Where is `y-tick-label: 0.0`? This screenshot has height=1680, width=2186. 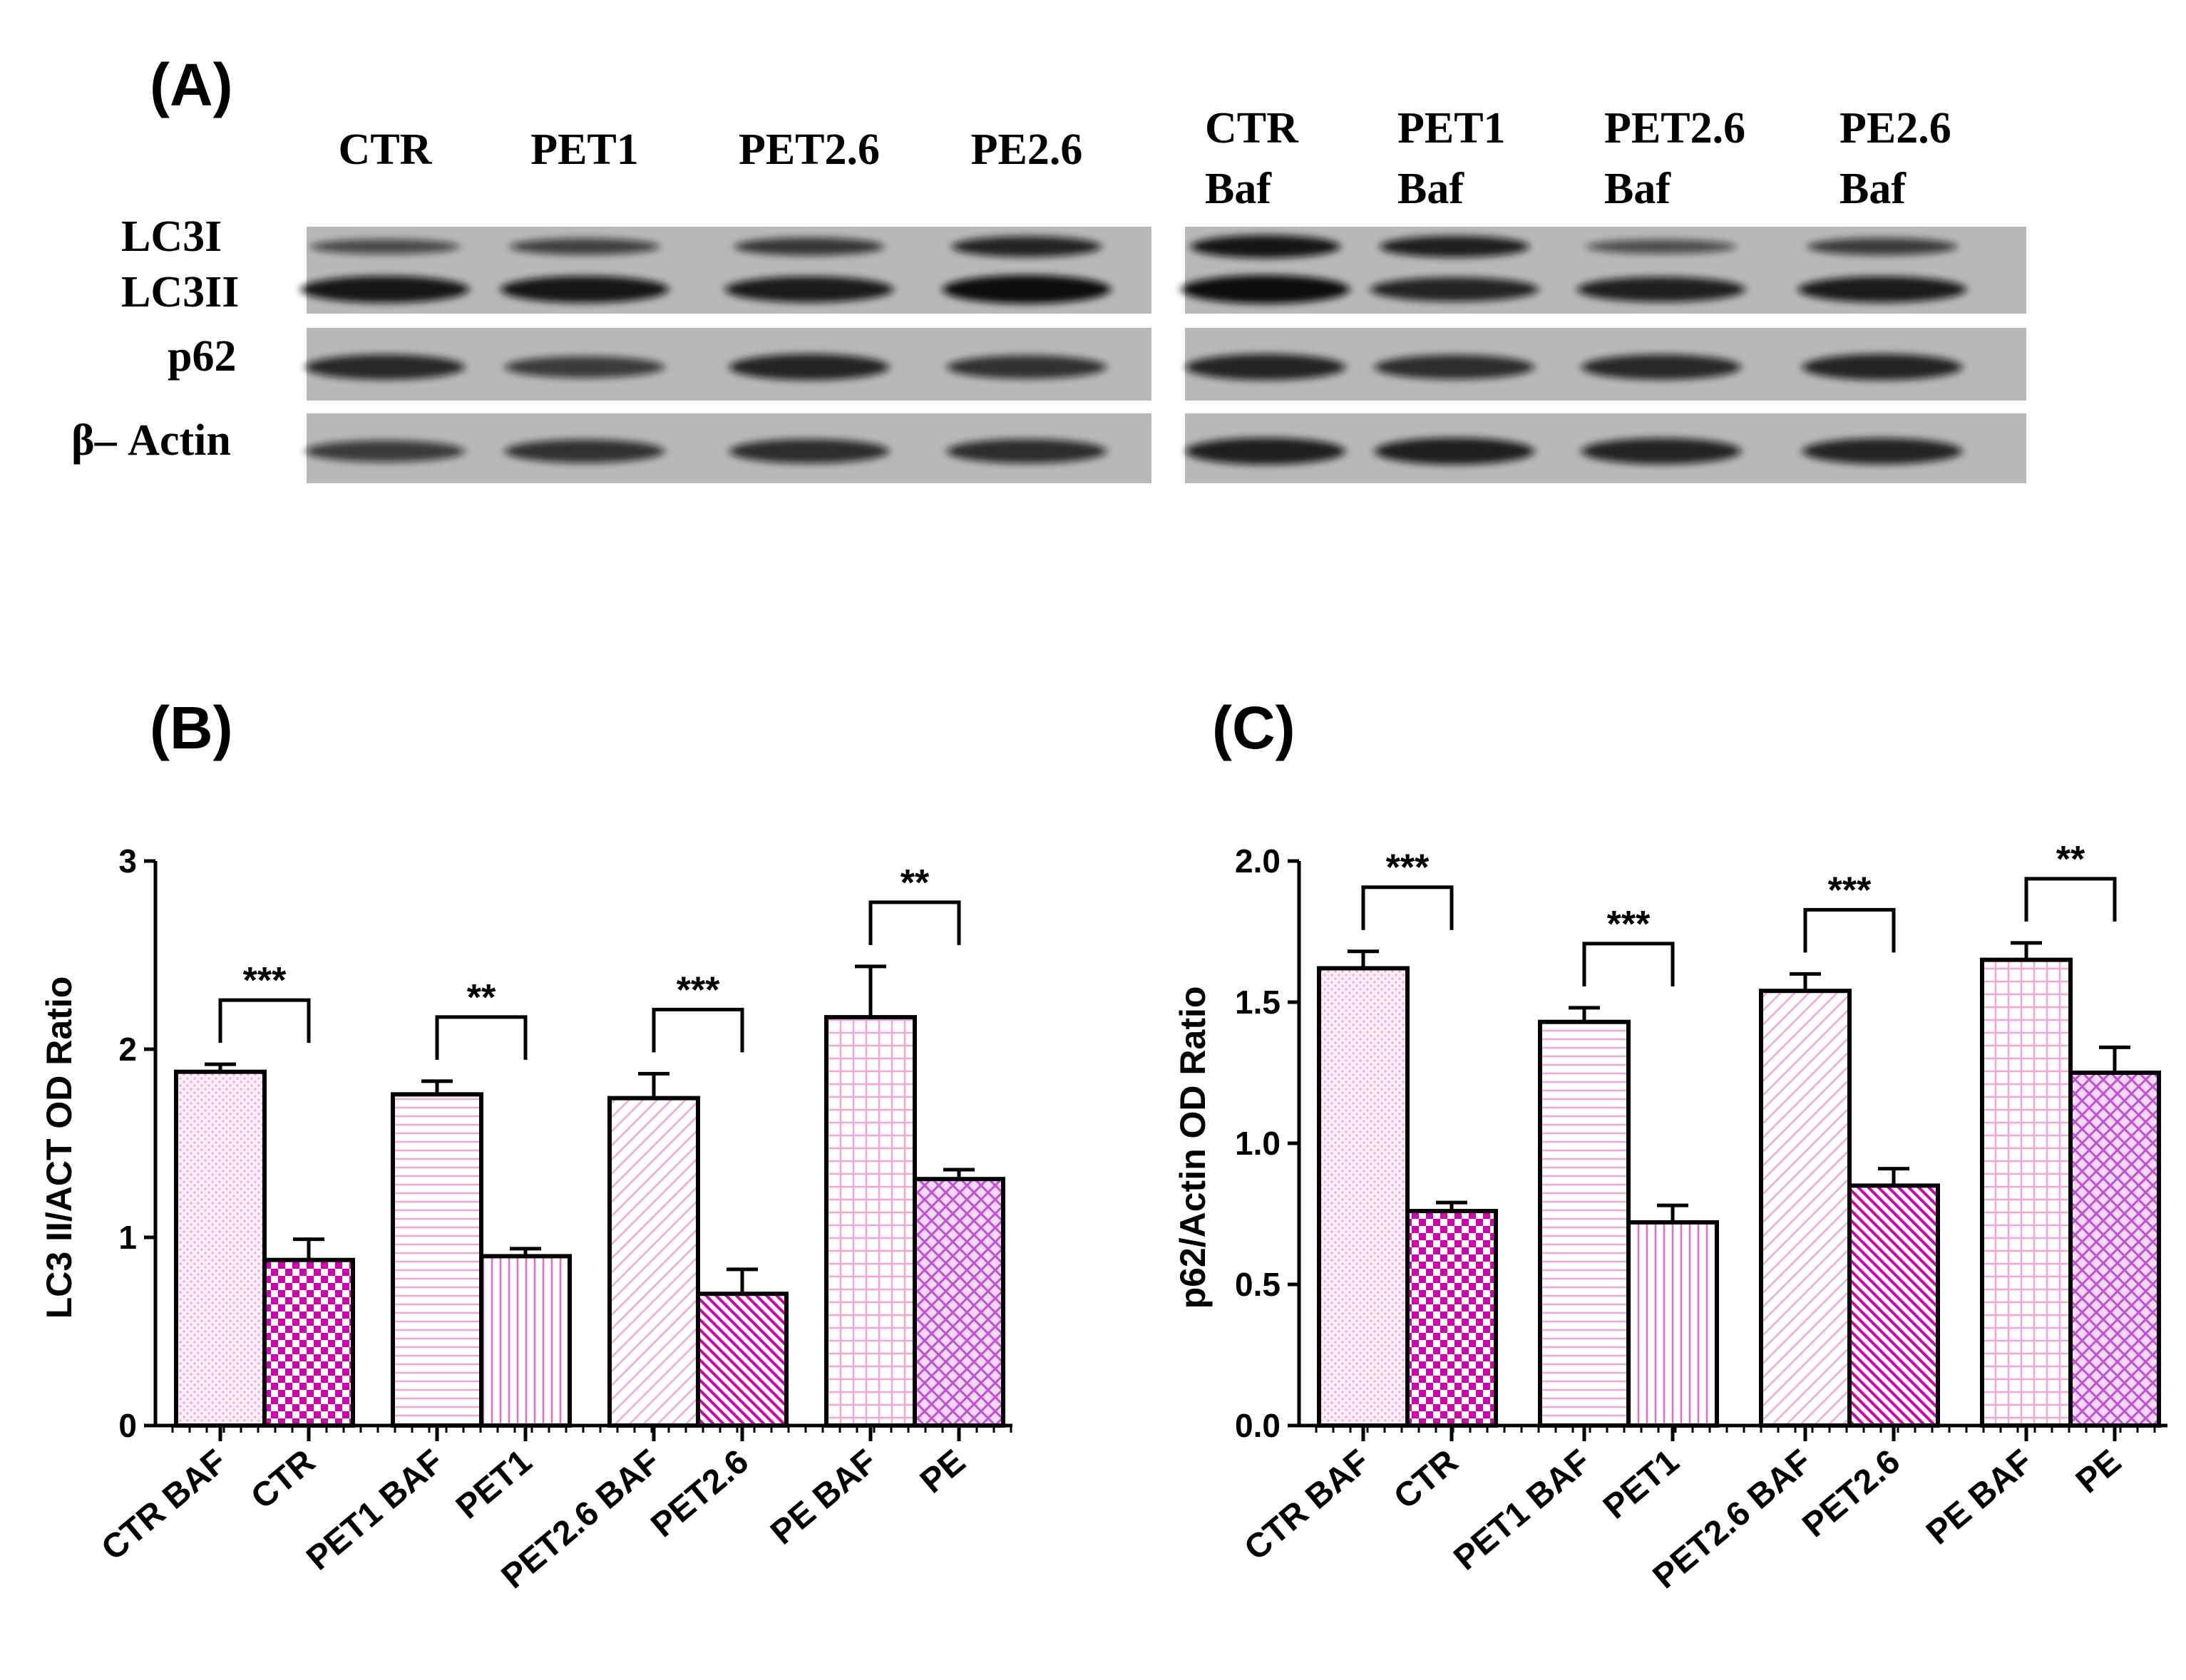 y-tick-label: 0.0 is located at coordinates (1258, 1425).